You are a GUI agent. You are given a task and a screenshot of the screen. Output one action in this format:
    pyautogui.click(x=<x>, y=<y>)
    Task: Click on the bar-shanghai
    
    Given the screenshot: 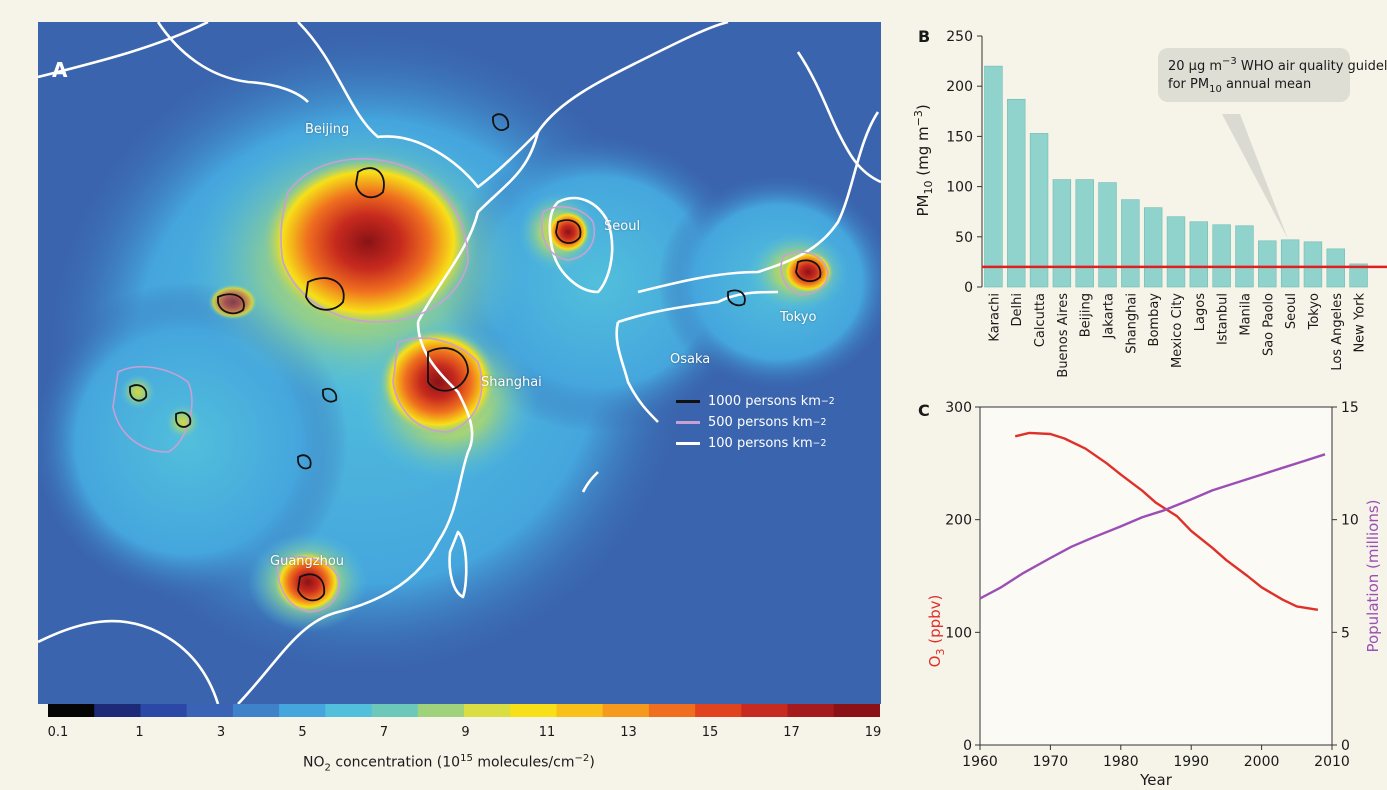 What is the action you would take?
    pyautogui.click(x=1130, y=243)
    